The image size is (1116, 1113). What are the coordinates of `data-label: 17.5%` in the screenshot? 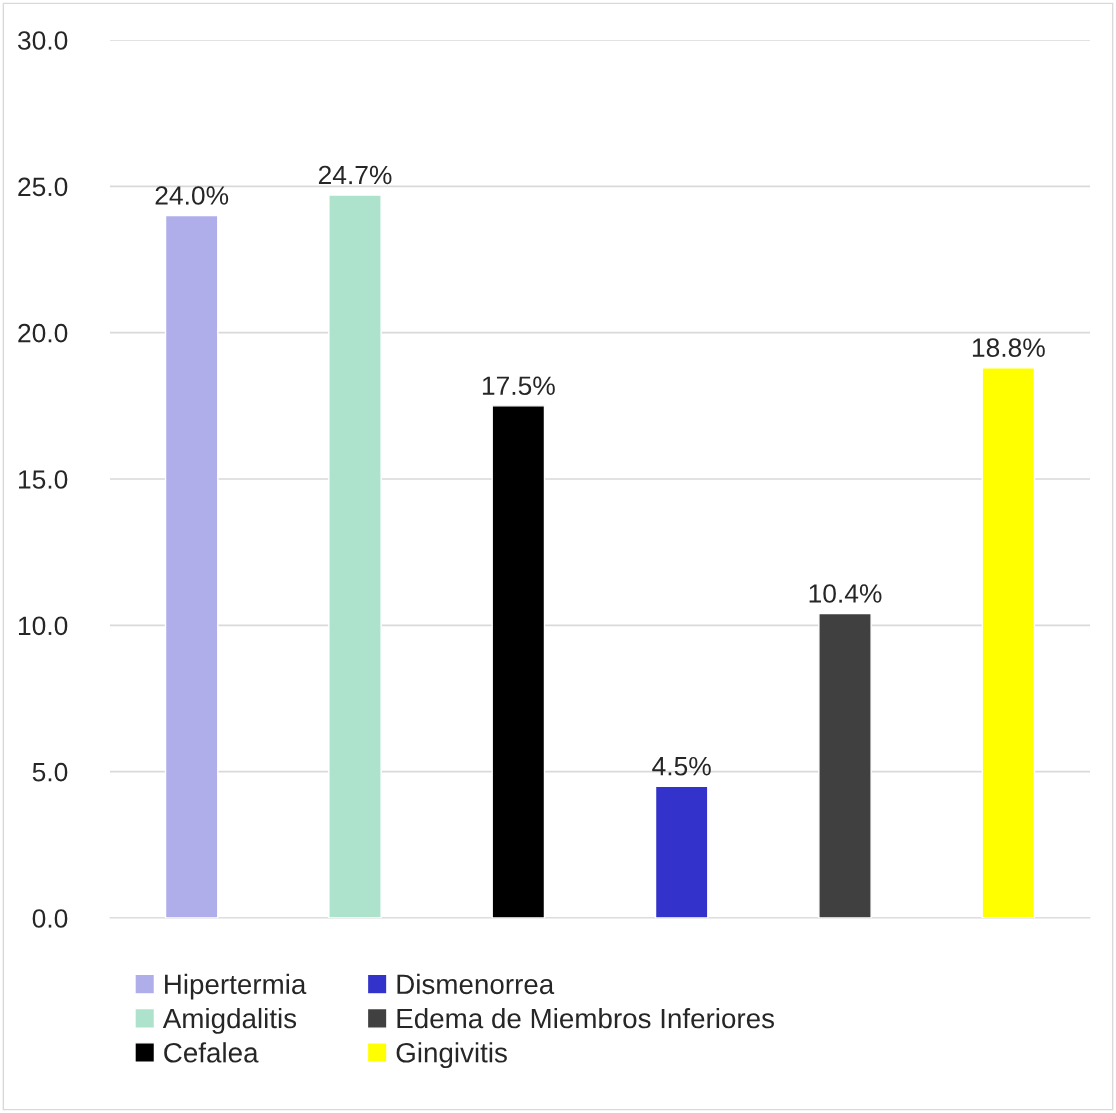 It's located at (518, 386).